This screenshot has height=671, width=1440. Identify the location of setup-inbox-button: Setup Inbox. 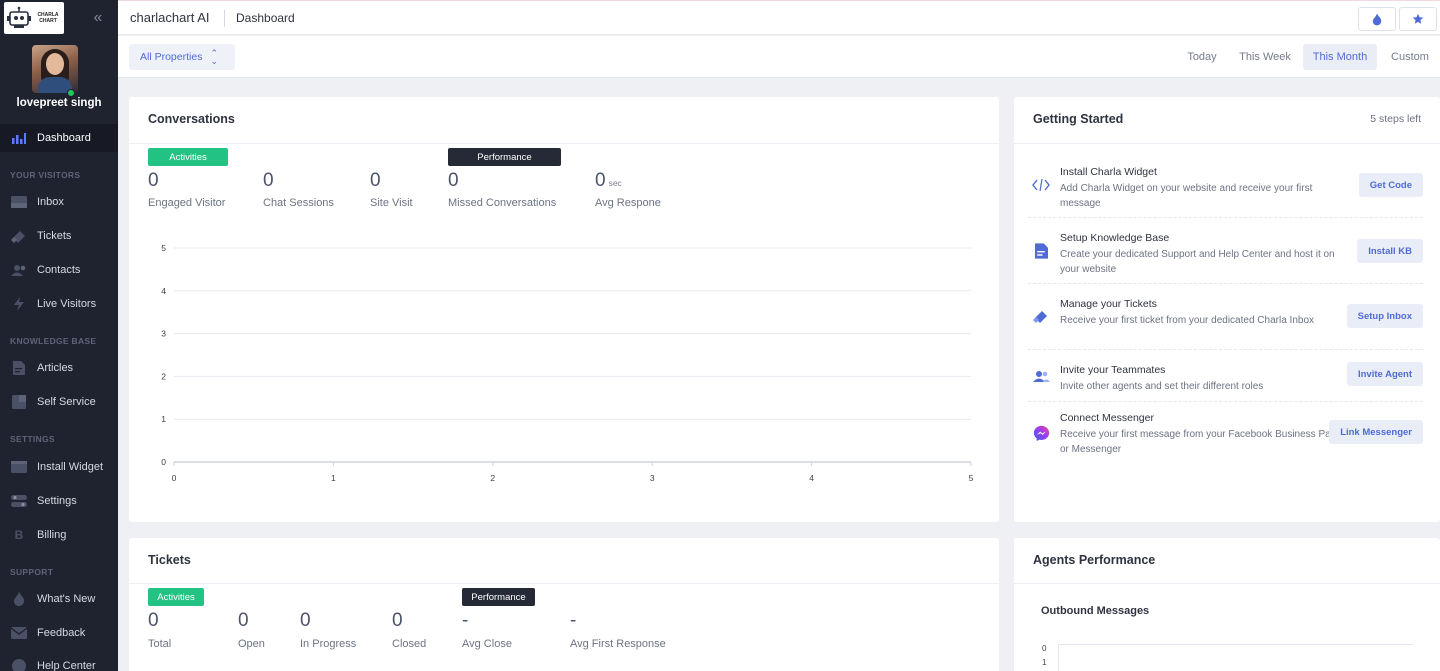
(1384, 316).